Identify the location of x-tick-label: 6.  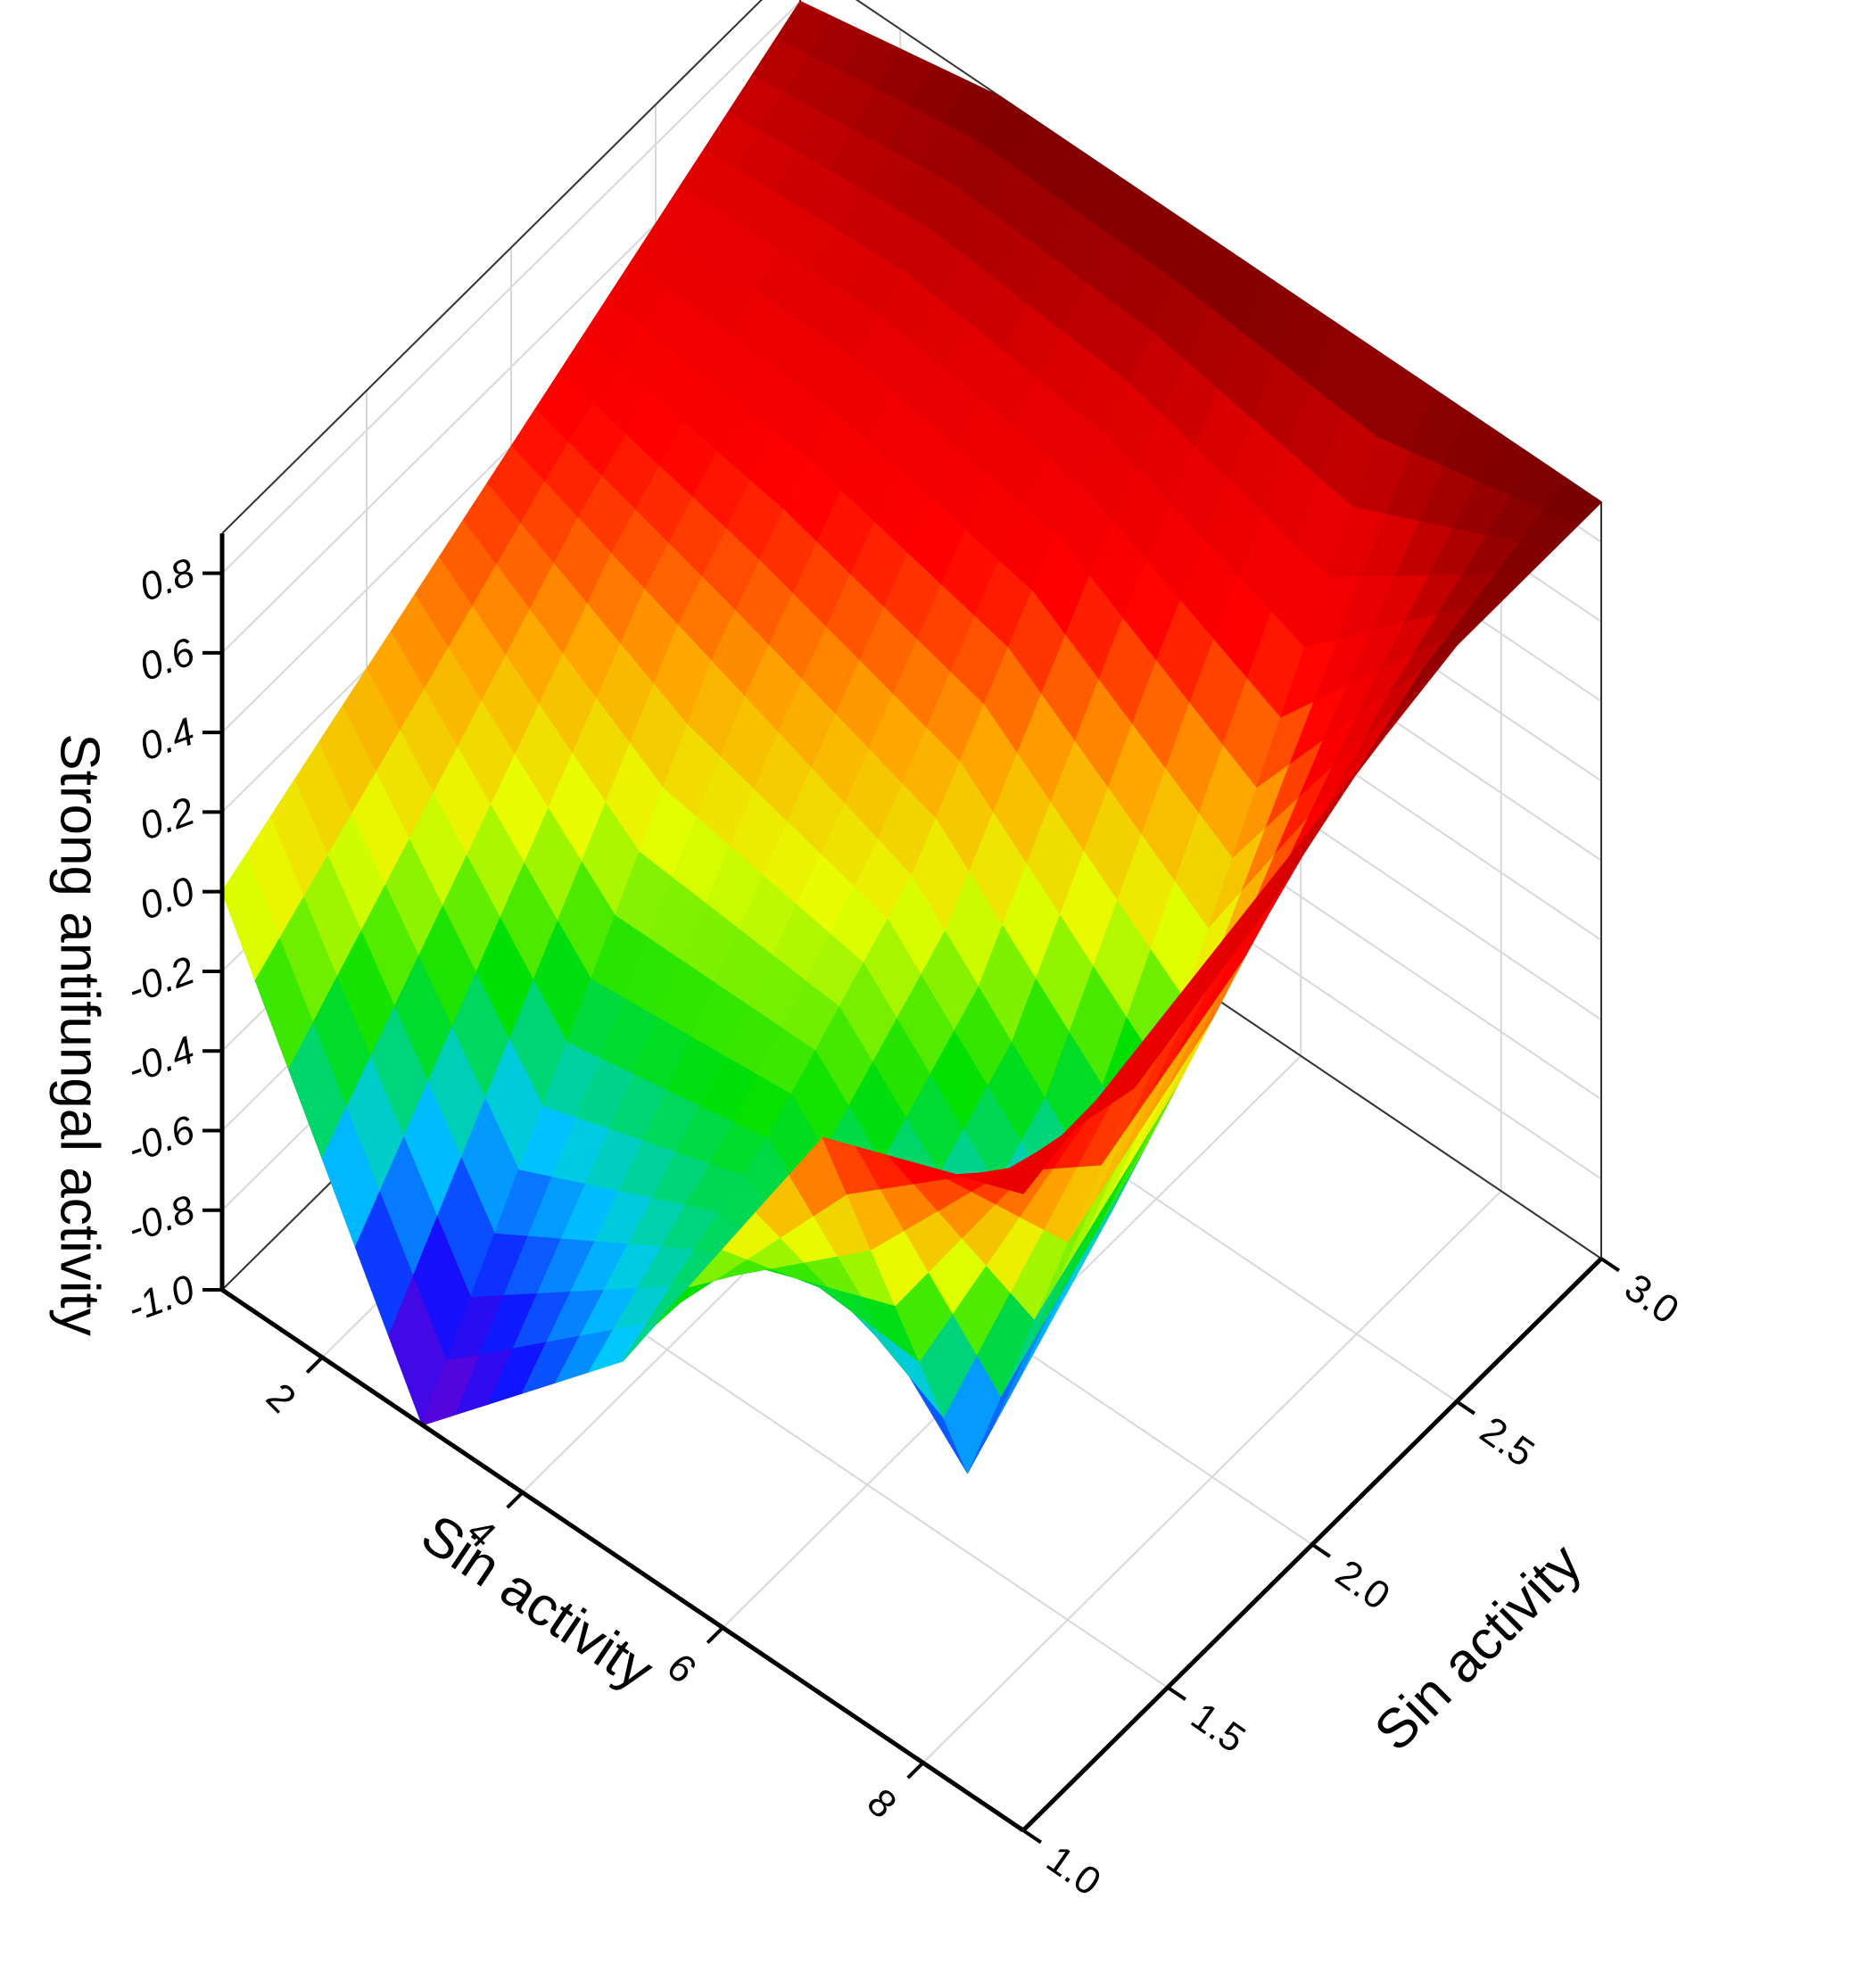
(681, 1669).